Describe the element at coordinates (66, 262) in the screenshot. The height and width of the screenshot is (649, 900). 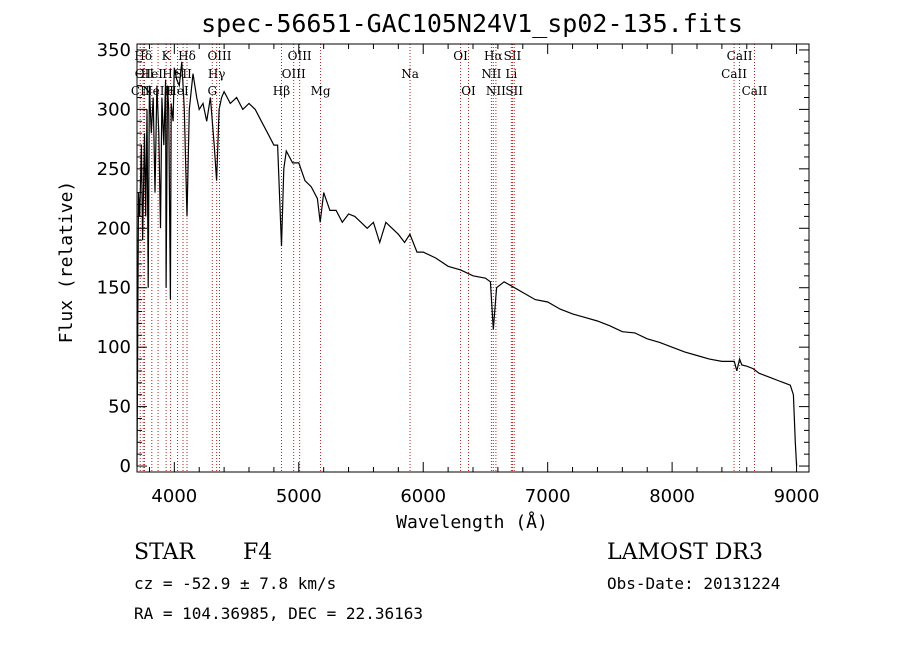
I see `y-axis-label: Flux (relative)` at that location.